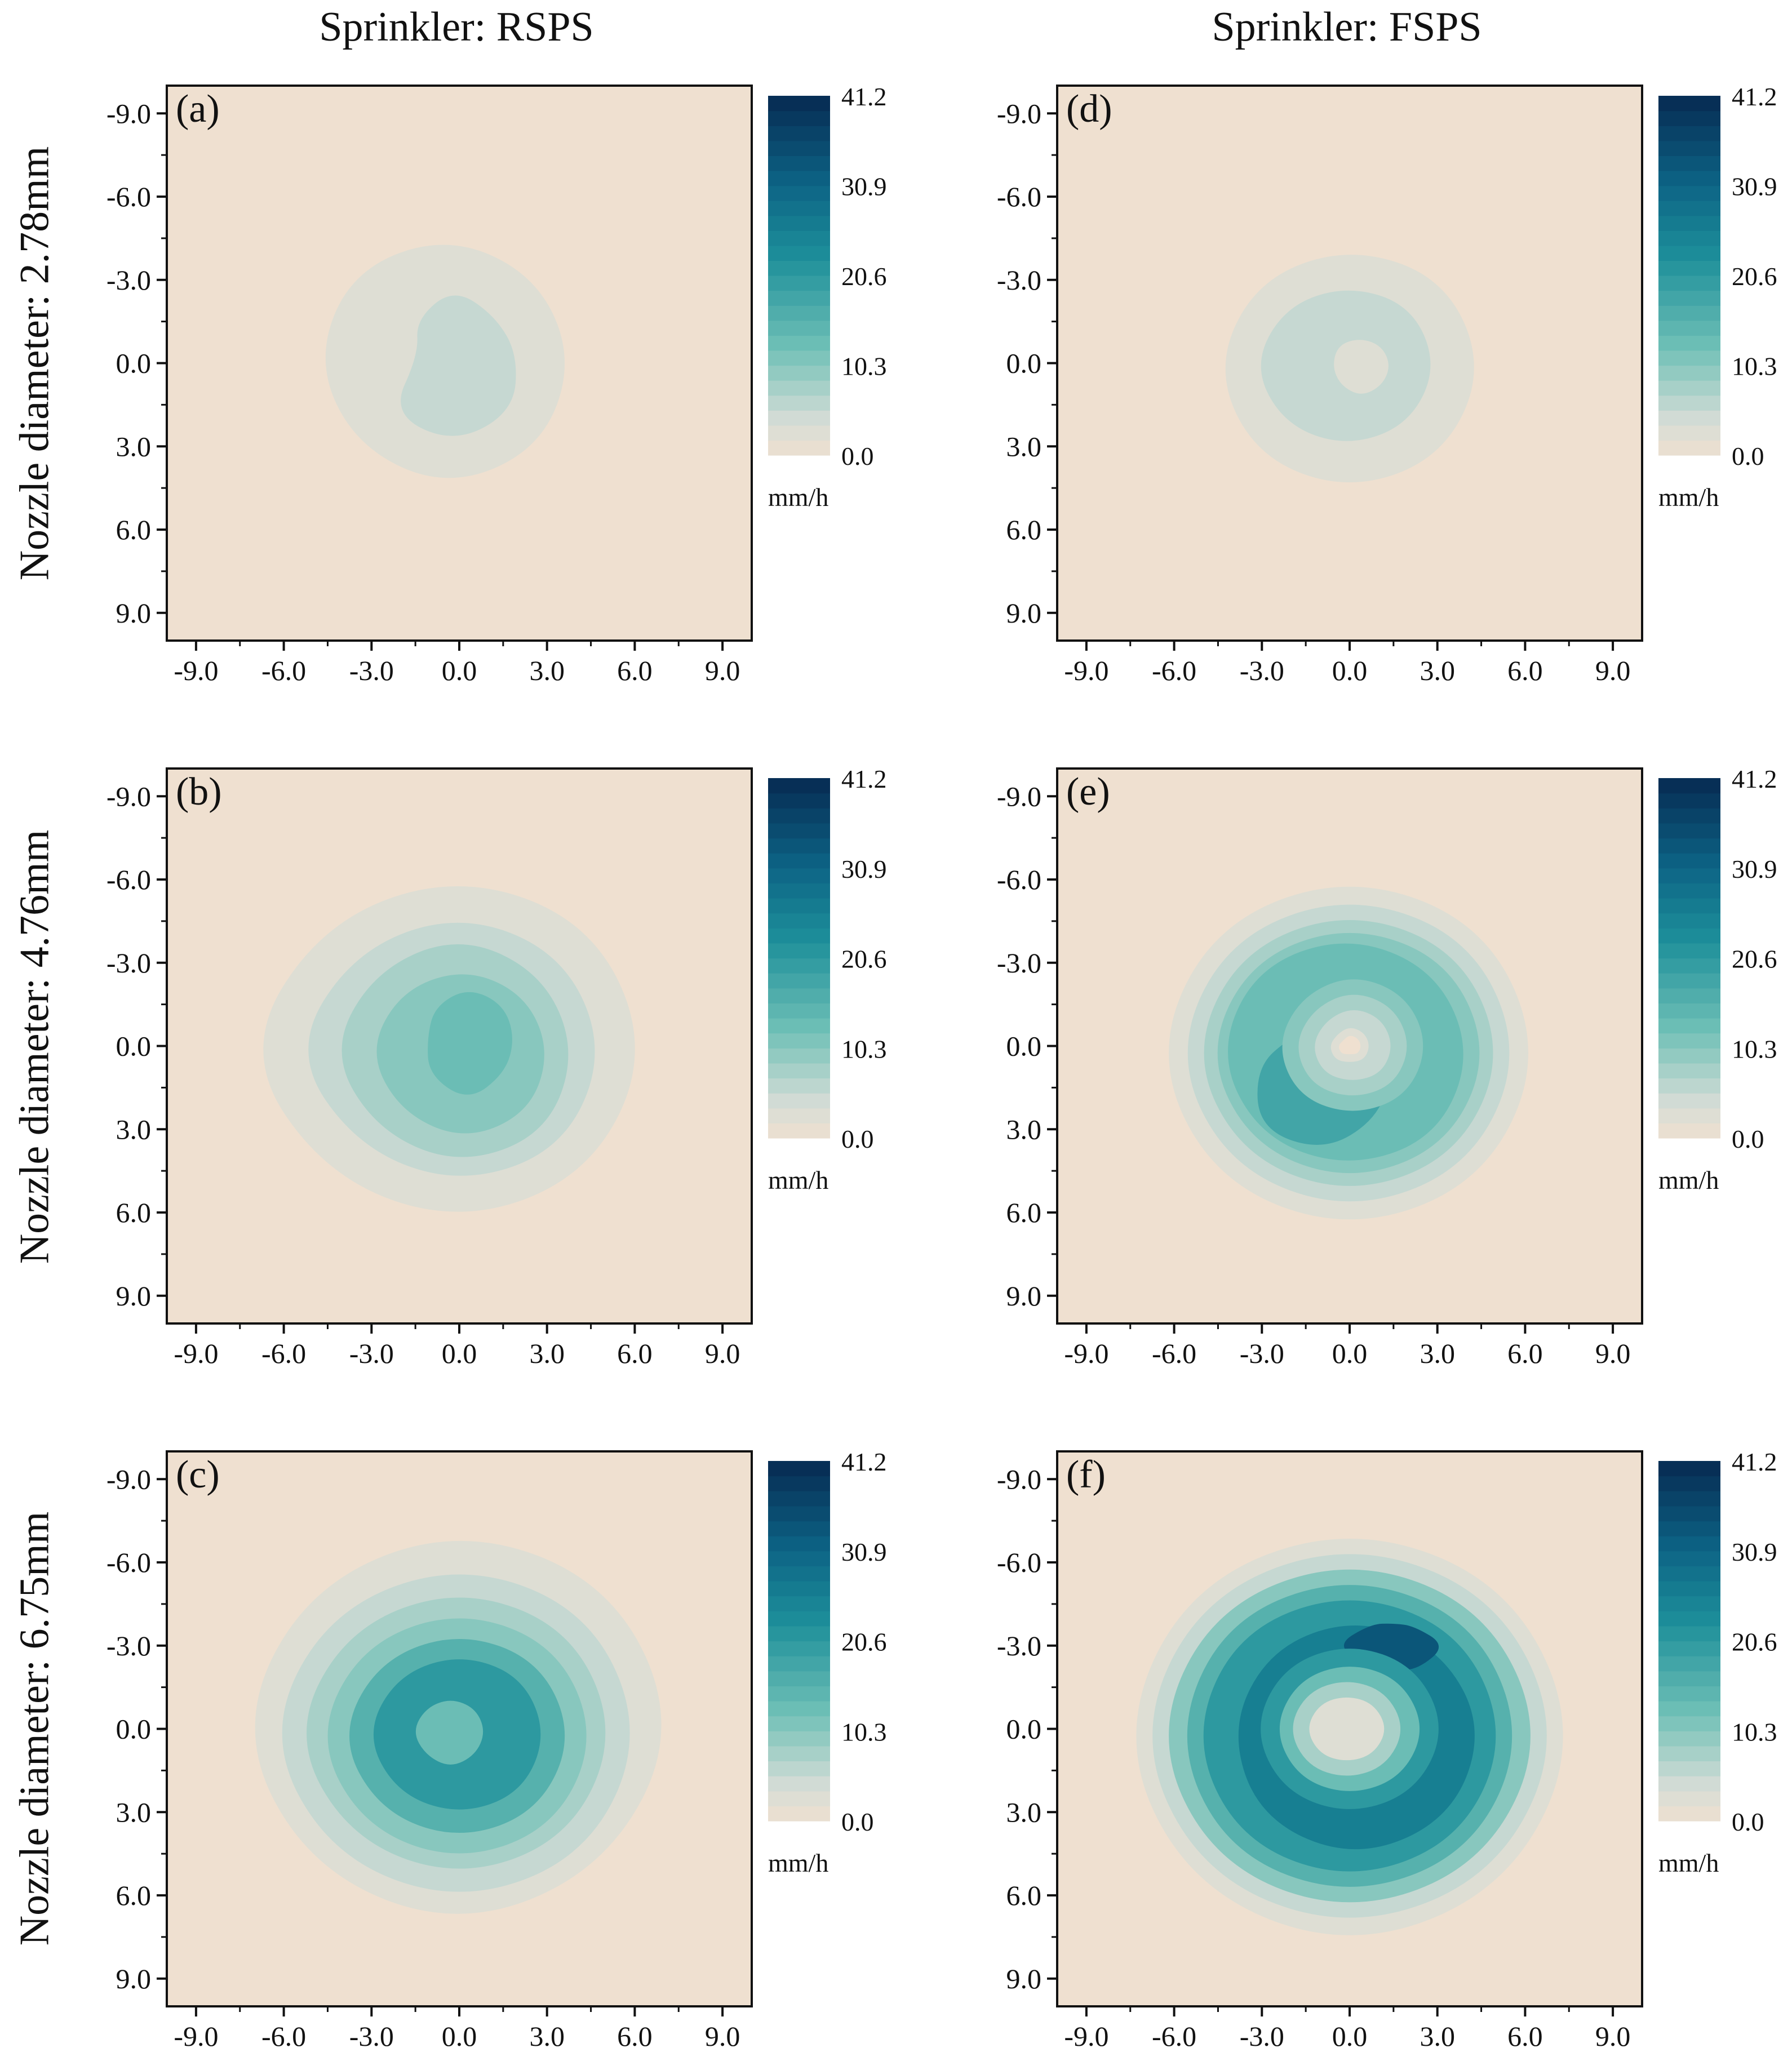 The image size is (1792, 2061). What do you see at coordinates (864, 1642) in the screenshot?
I see `colorbar-tick-label: 20.6` at bounding box center [864, 1642].